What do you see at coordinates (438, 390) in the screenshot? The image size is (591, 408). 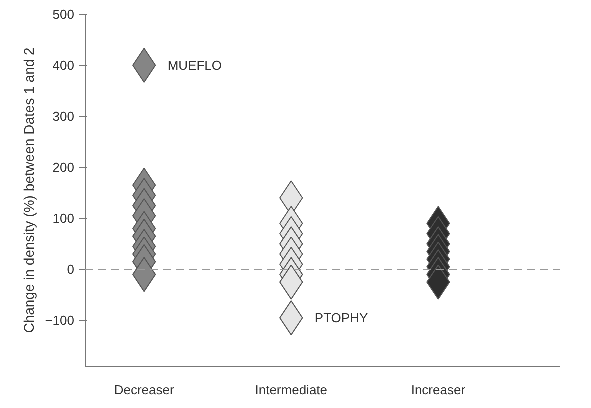 I see `x-tick-label: Increaser` at bounding box center [438, 390].